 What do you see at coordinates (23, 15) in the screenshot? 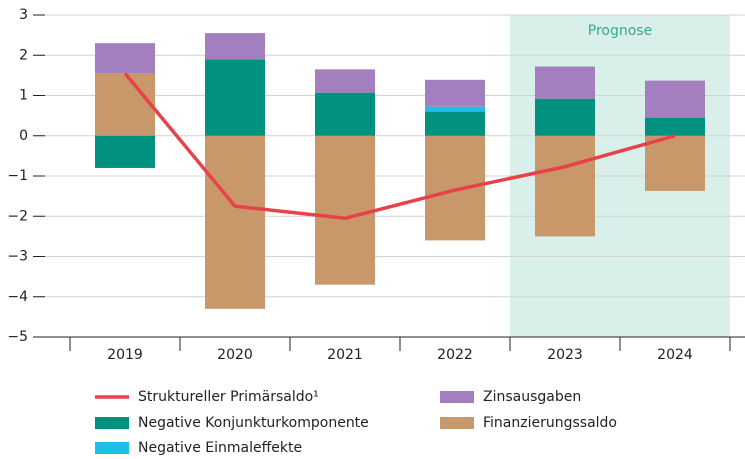
I see `y-tick-label: 3` at bounding box center [23, 15].